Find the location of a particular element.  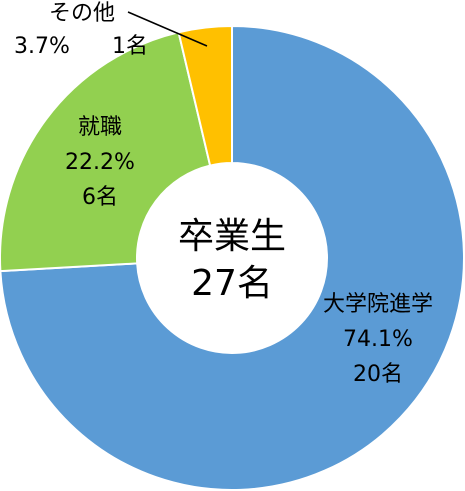

category-label: 大学院進学 is located at coordinates (378, 304).